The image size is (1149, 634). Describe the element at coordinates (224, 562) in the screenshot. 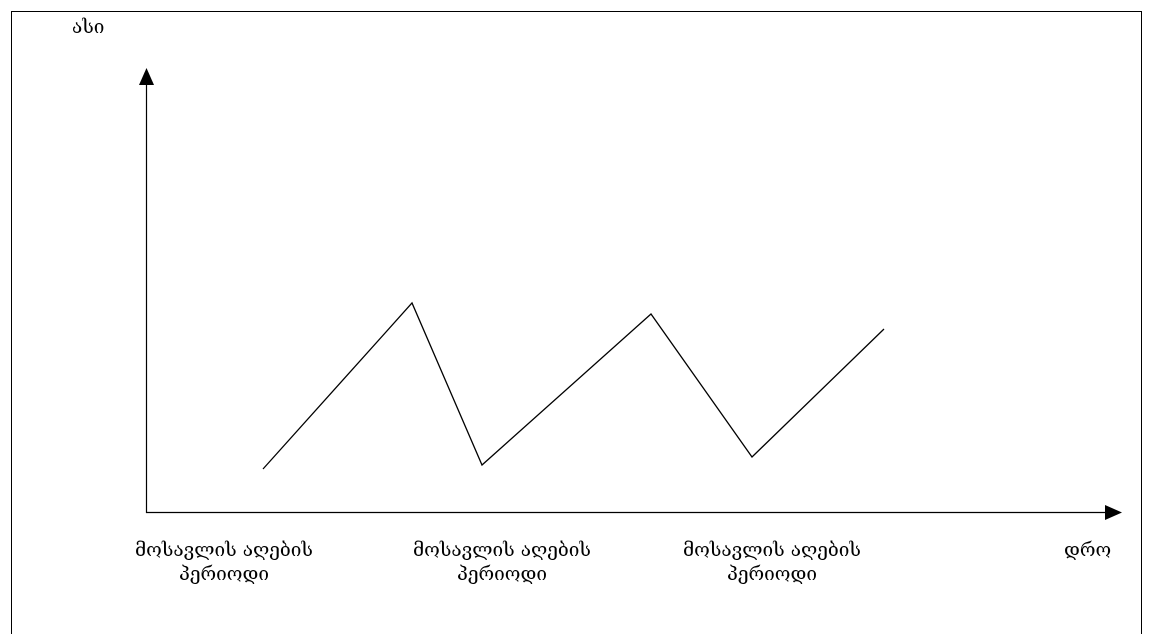

I see `harvest-period-label-1: მოსავლის აღების პერიოდი` at that location.